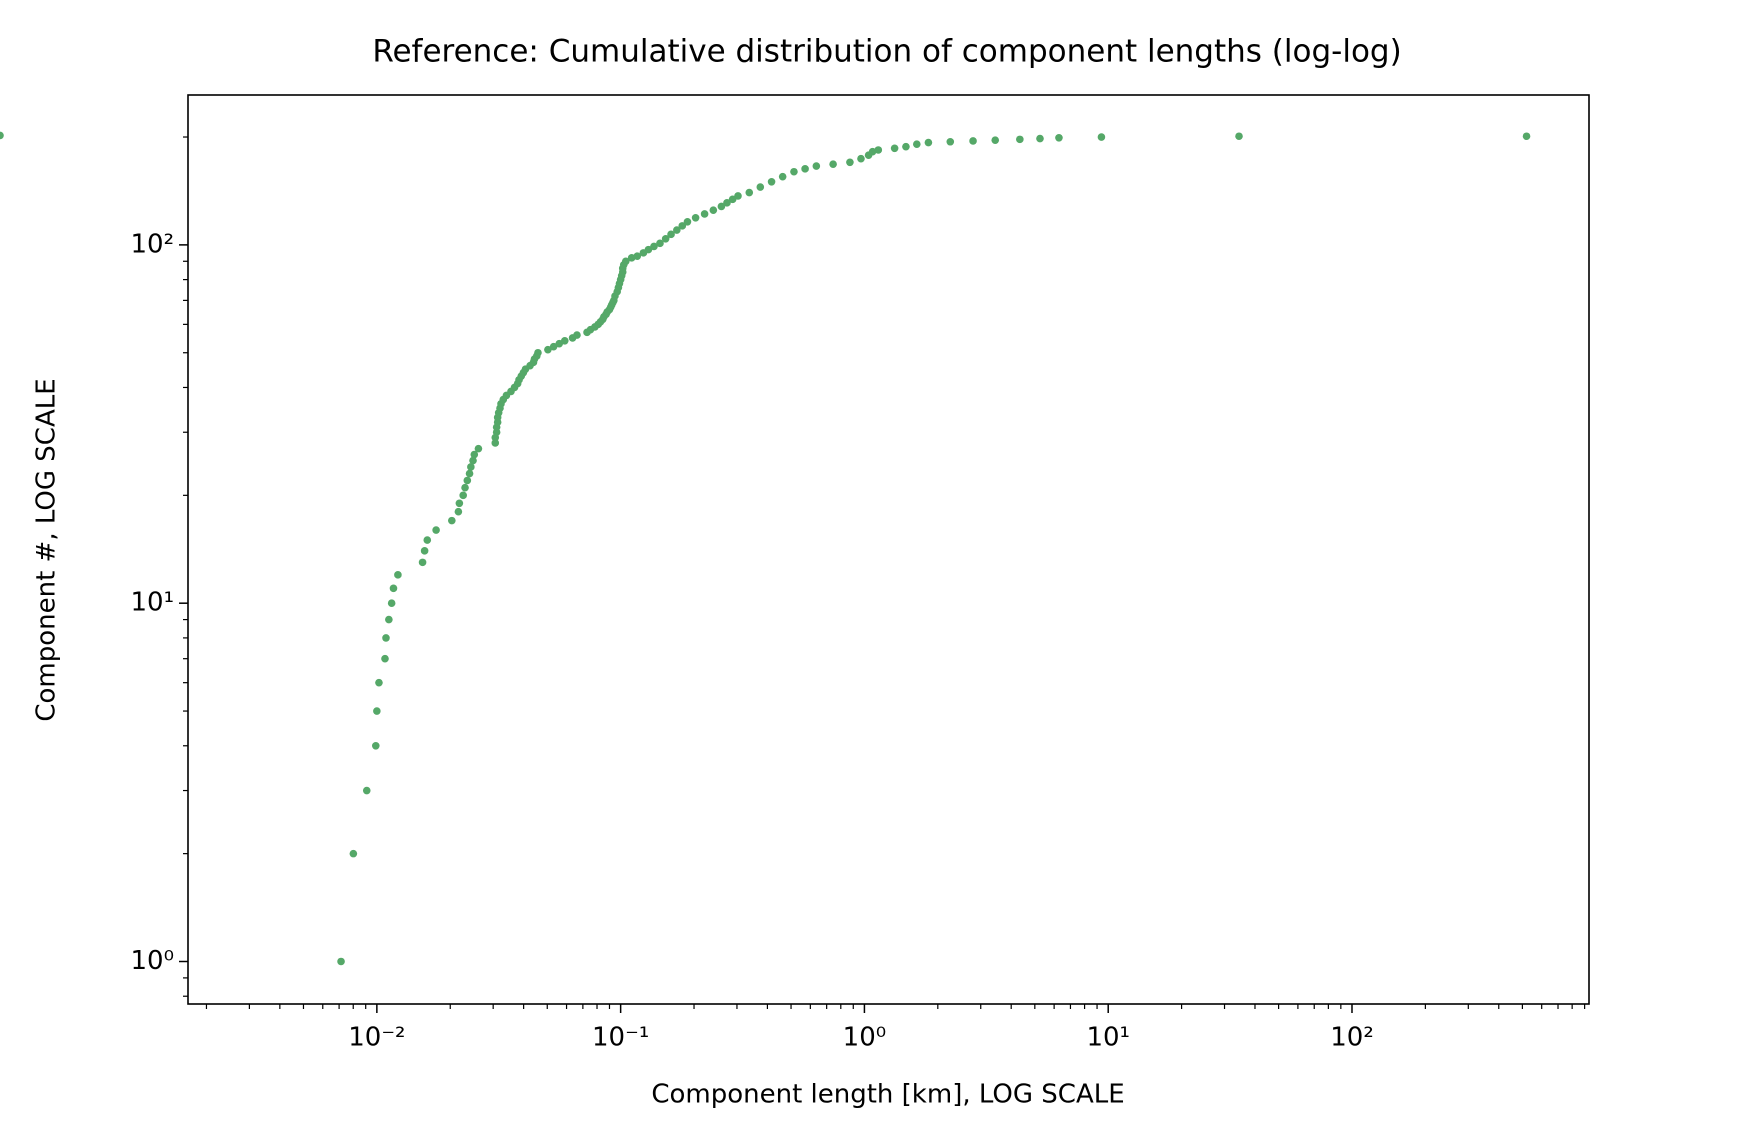 The height and width of the screenshot is (1141, 1744). Describe the element at coordinates (376, 1038) in the screenshot. I see `x-tick-label: 10⁻²` at that location.